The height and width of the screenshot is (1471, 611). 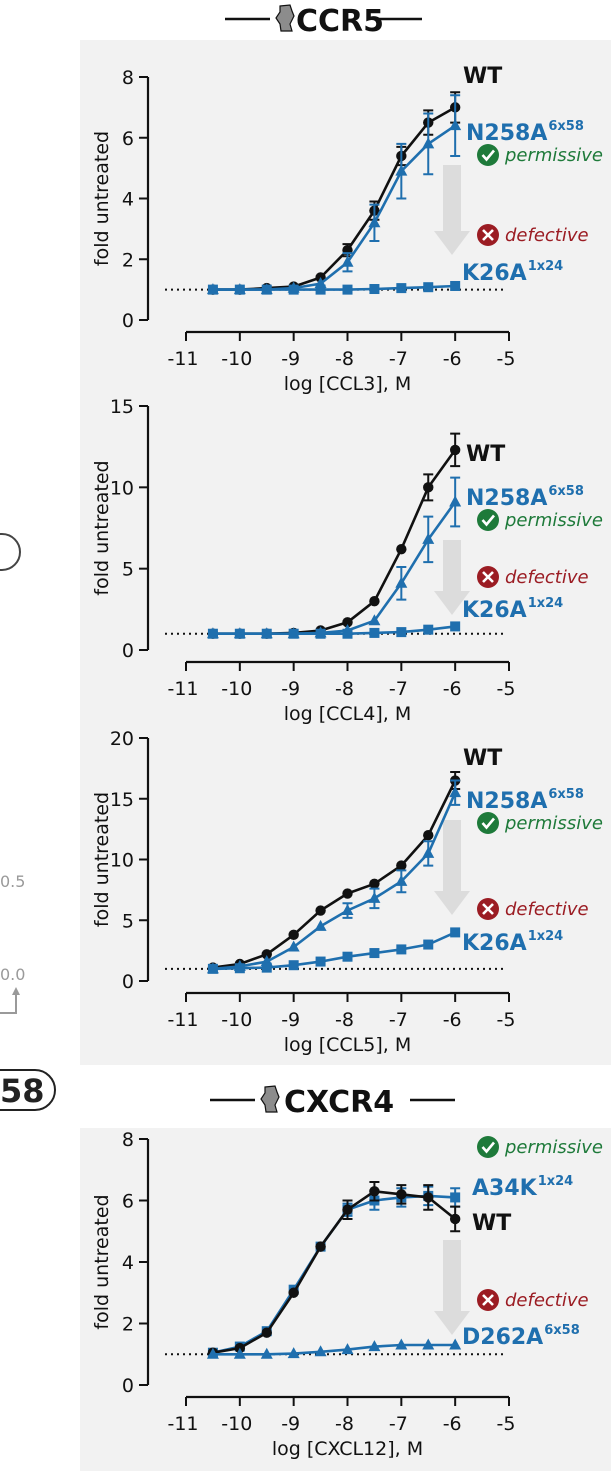 What do you see at coordinates (122, 739) in the screenshot?
I see `y-tick-label: 20` at bounding box center [122, 739].